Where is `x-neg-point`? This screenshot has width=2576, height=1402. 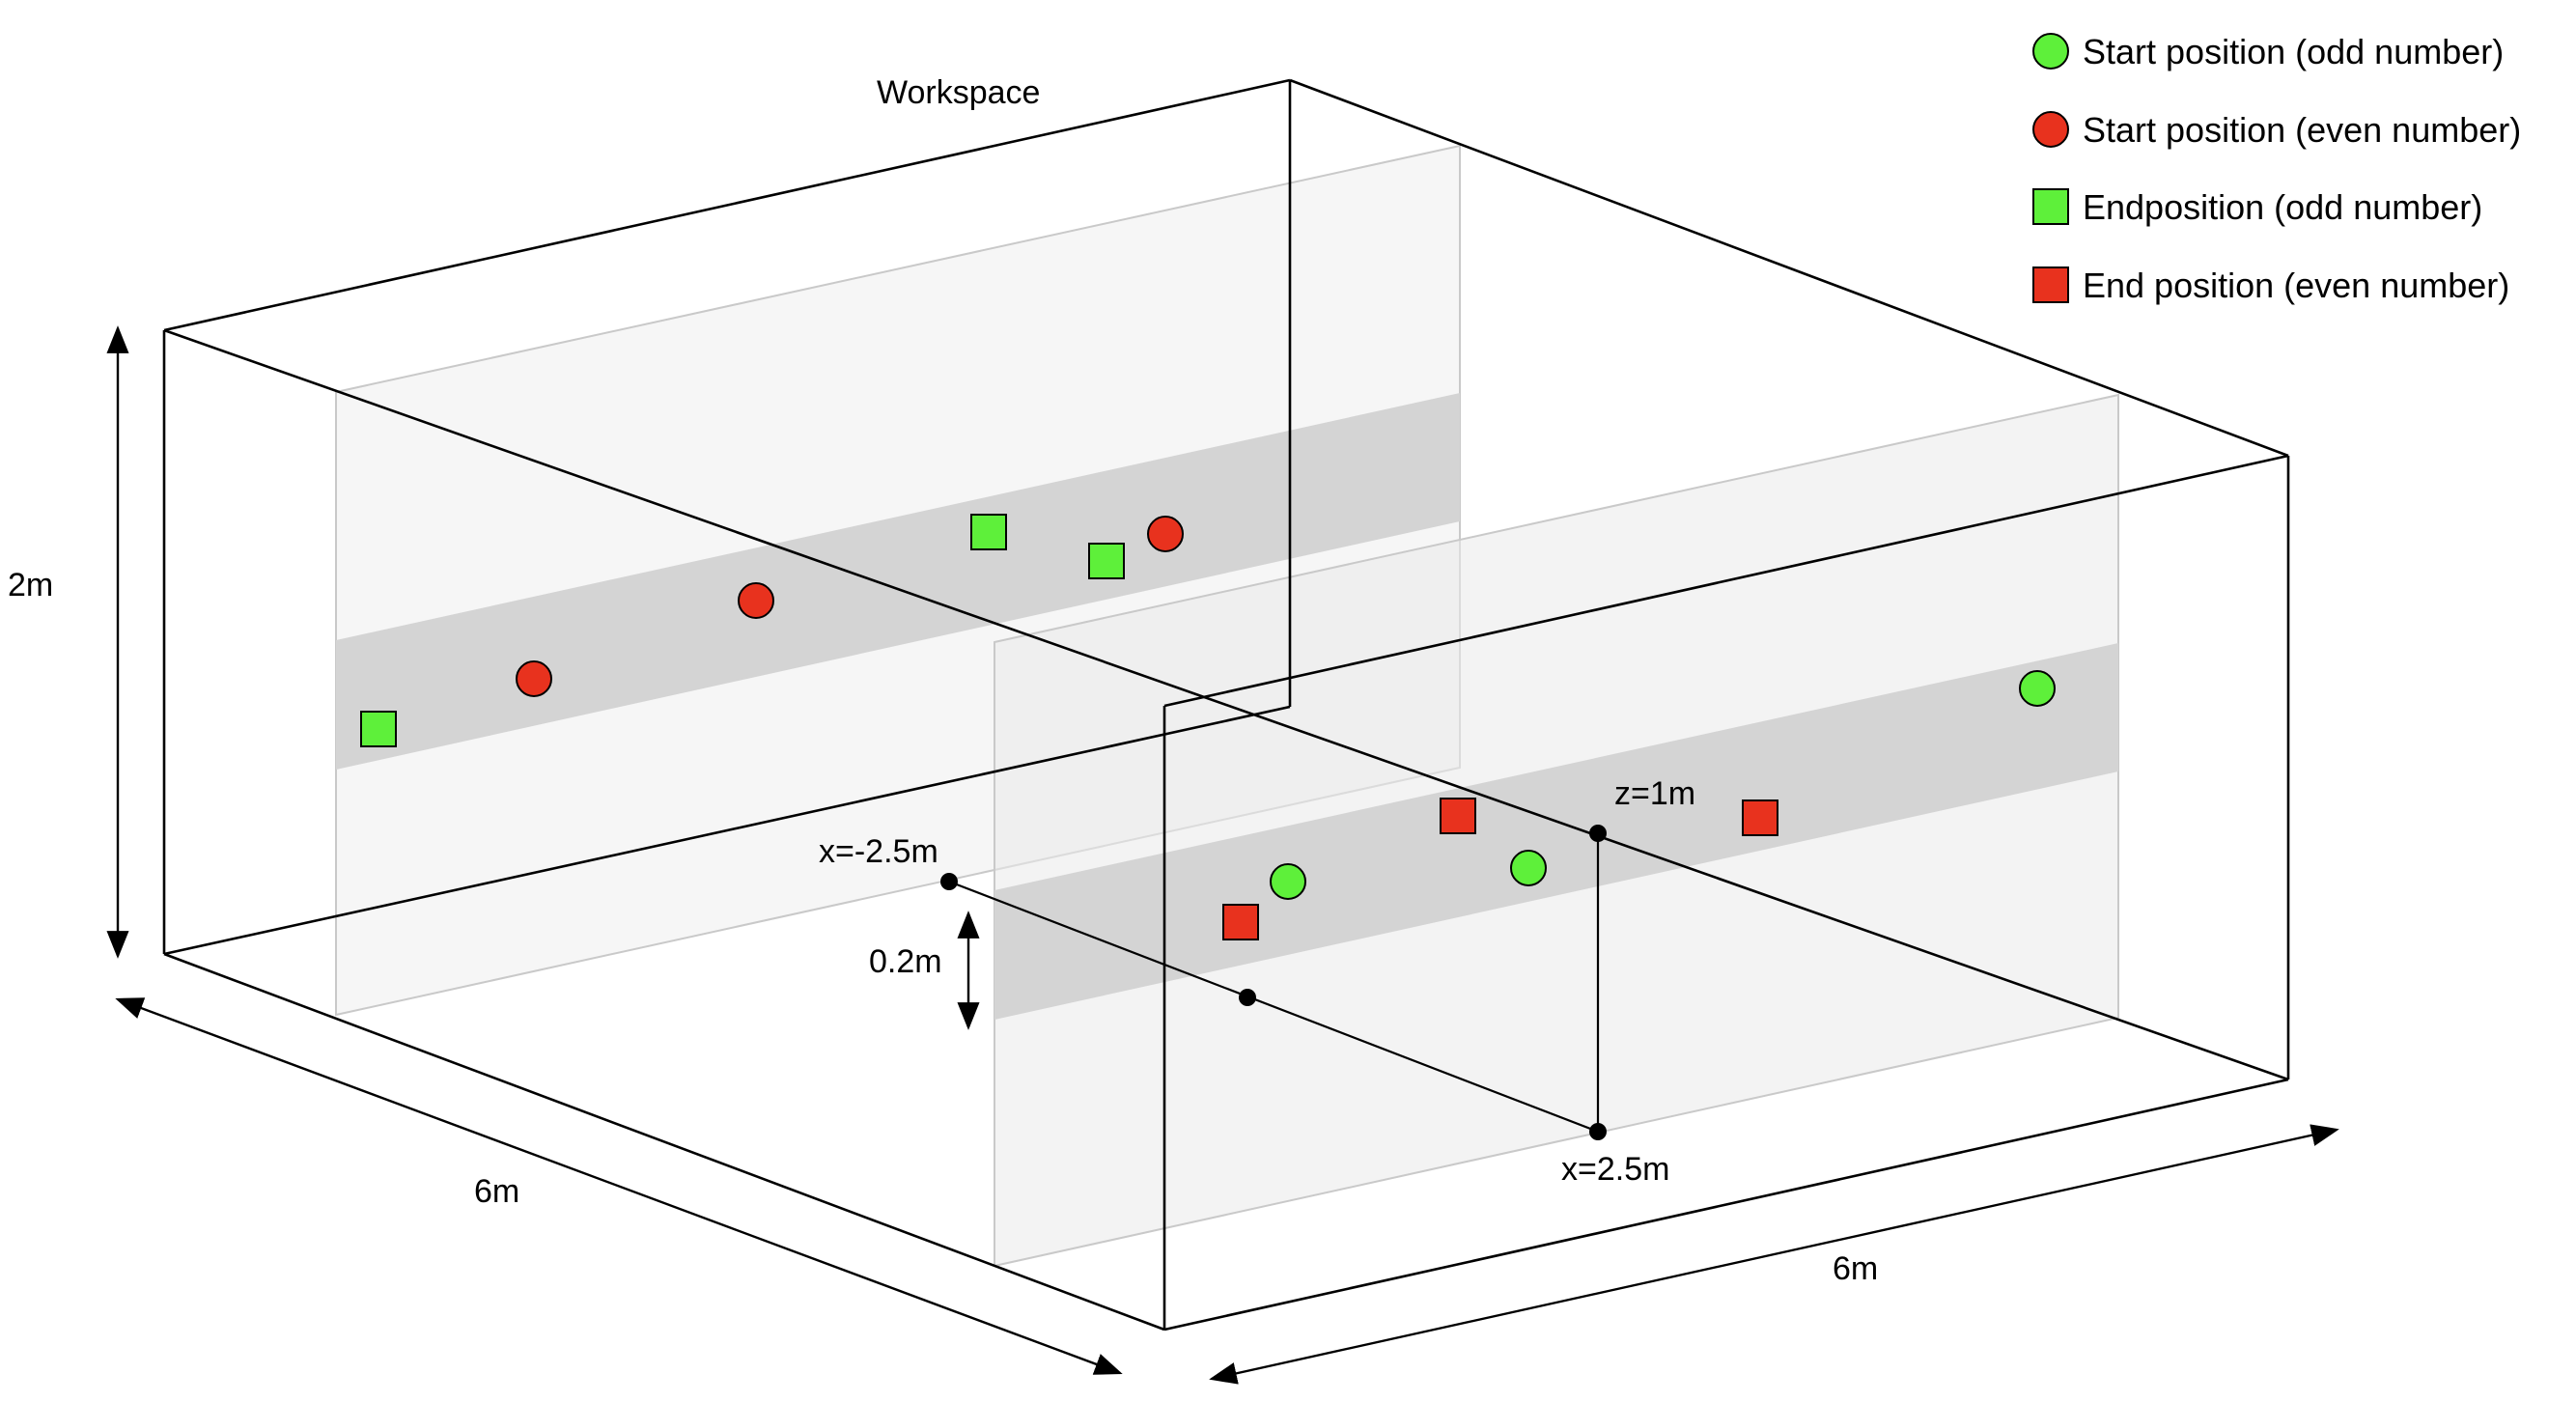 x-neg-point is located at coordinates (949, 881).